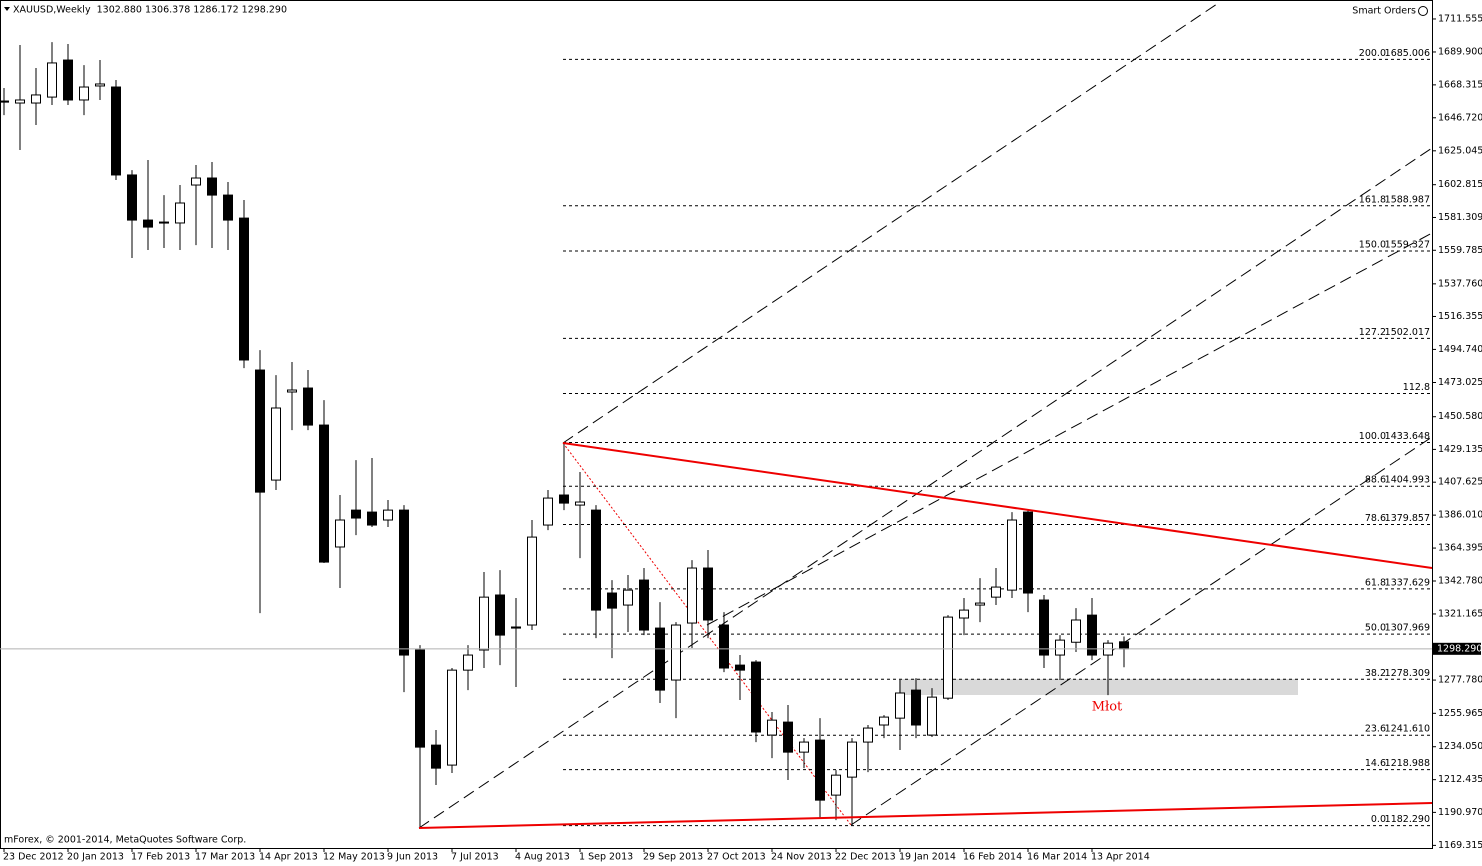 The width and height of the screenshot is (1482, 866). What do you see at coordinates (1107, 707) in the screenshot?
I see `annotation: Młot` at bounding box center [1107, 707].